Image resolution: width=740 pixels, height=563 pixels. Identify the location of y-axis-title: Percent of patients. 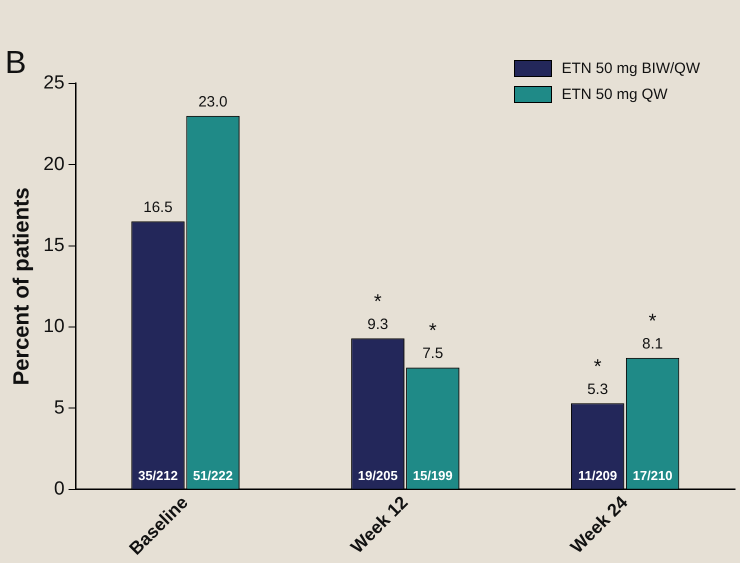
(21, 286).